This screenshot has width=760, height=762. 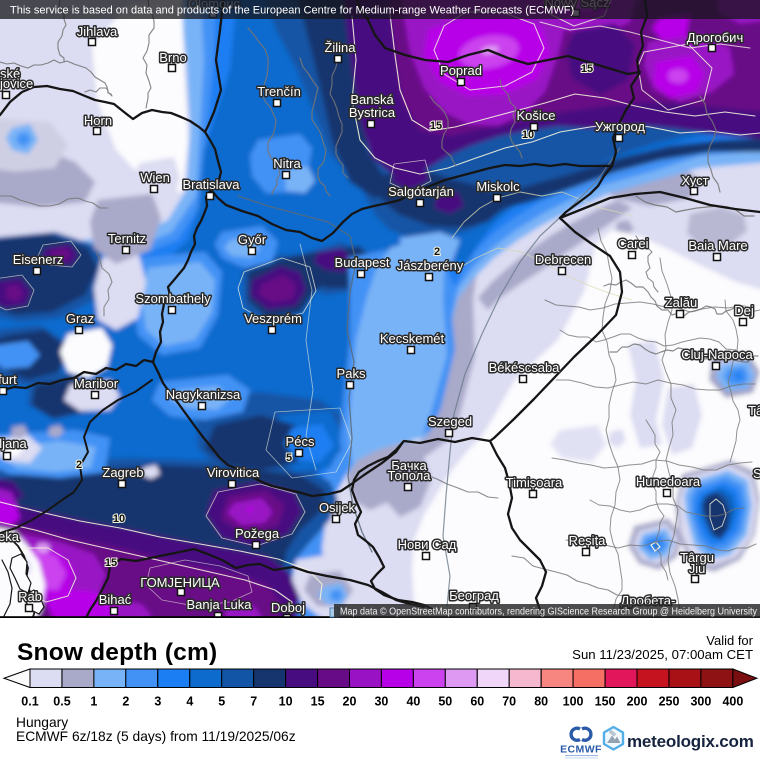 I want to click on svg-text: 300, so click(x=700, y=701).